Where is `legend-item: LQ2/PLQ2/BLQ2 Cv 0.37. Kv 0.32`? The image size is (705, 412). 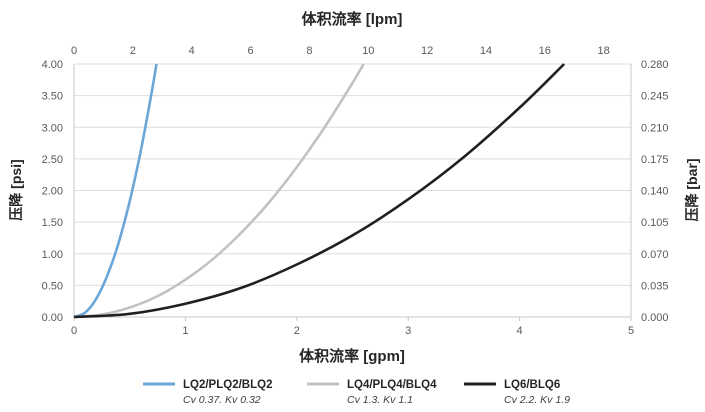 legend-item: LQ2/PLQ2/BLQ2 Cv 0.37. Kv 0.32 is located at coordinates (207, 392).